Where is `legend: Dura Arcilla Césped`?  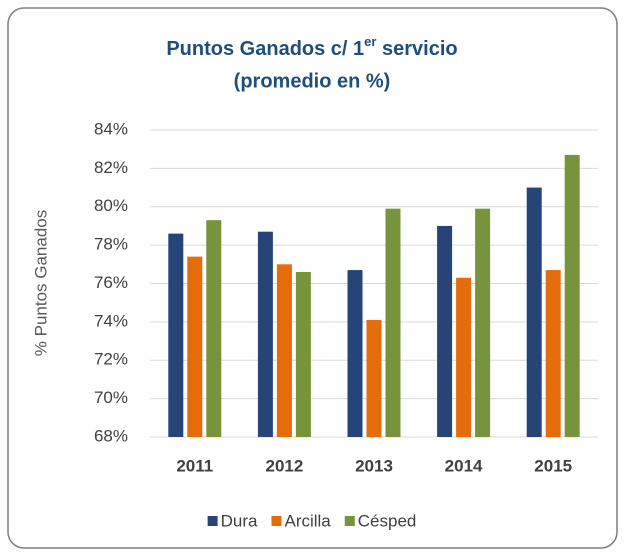 legend: Dura Arcilla Césped is located at coordinates (312, 520).